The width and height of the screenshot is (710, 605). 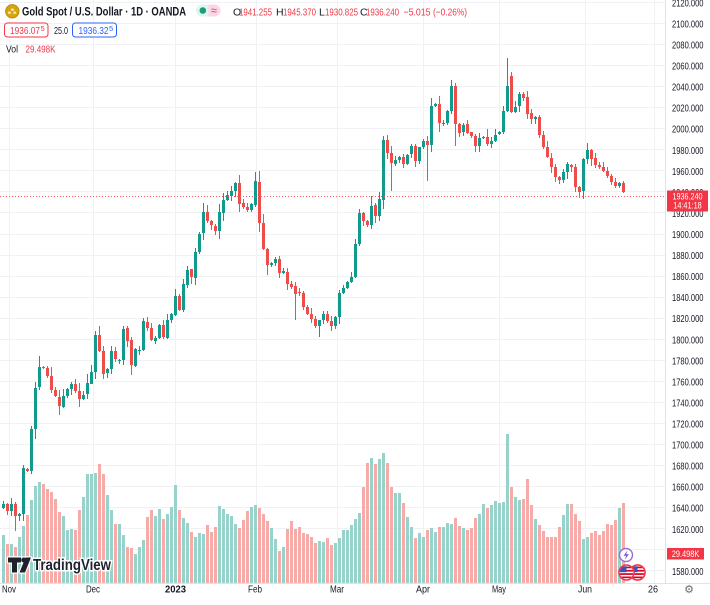 I want to click on svg-text: 26, so click(x=653, y=590).